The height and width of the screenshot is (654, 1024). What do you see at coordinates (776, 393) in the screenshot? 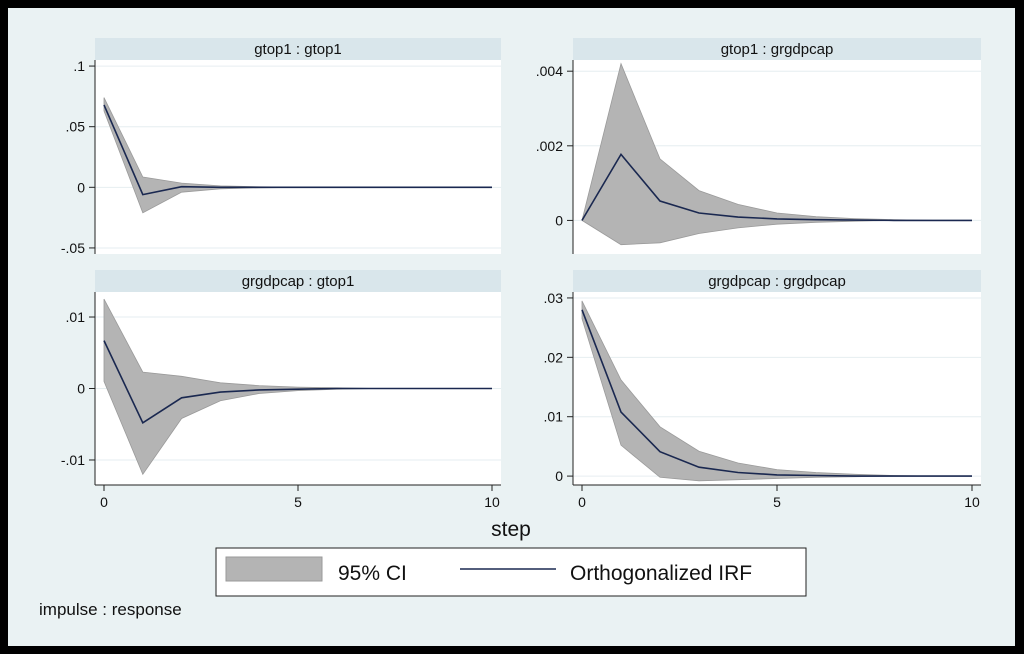
I see `panel-4-irf-line` at bounding box center [776, 393].